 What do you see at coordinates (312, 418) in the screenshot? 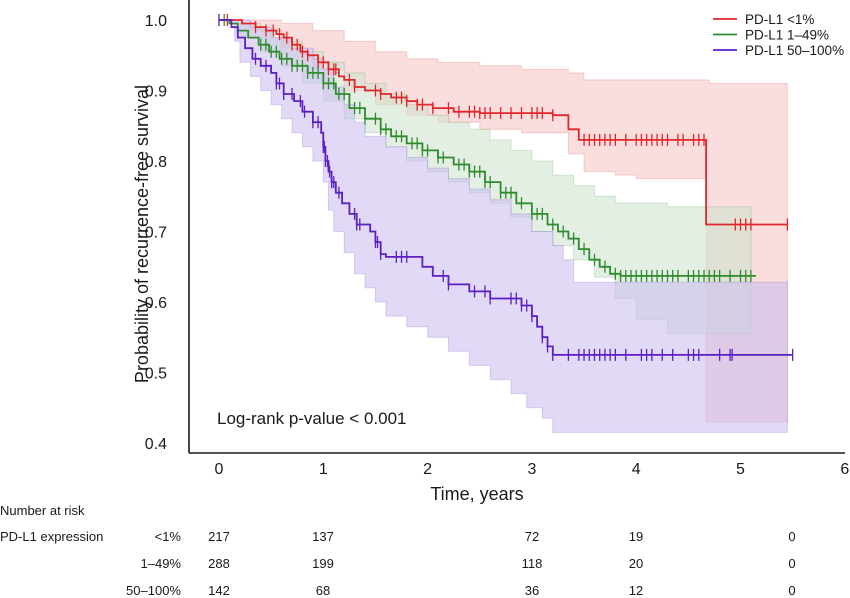
I see `logrank-annotation: Log-rank p-value < 0.001` at bounding box center [312, 418].